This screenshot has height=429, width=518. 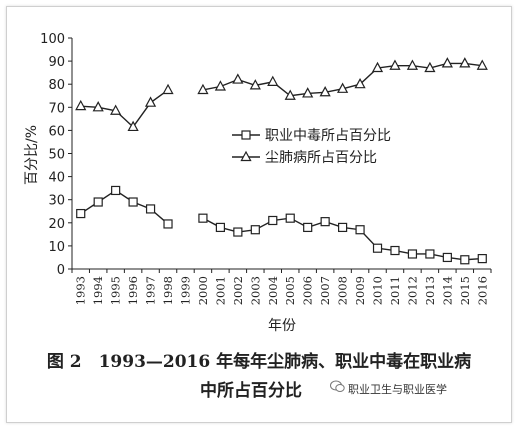 I want to click on y-tick-label: 60, so click(x=56, y=131).